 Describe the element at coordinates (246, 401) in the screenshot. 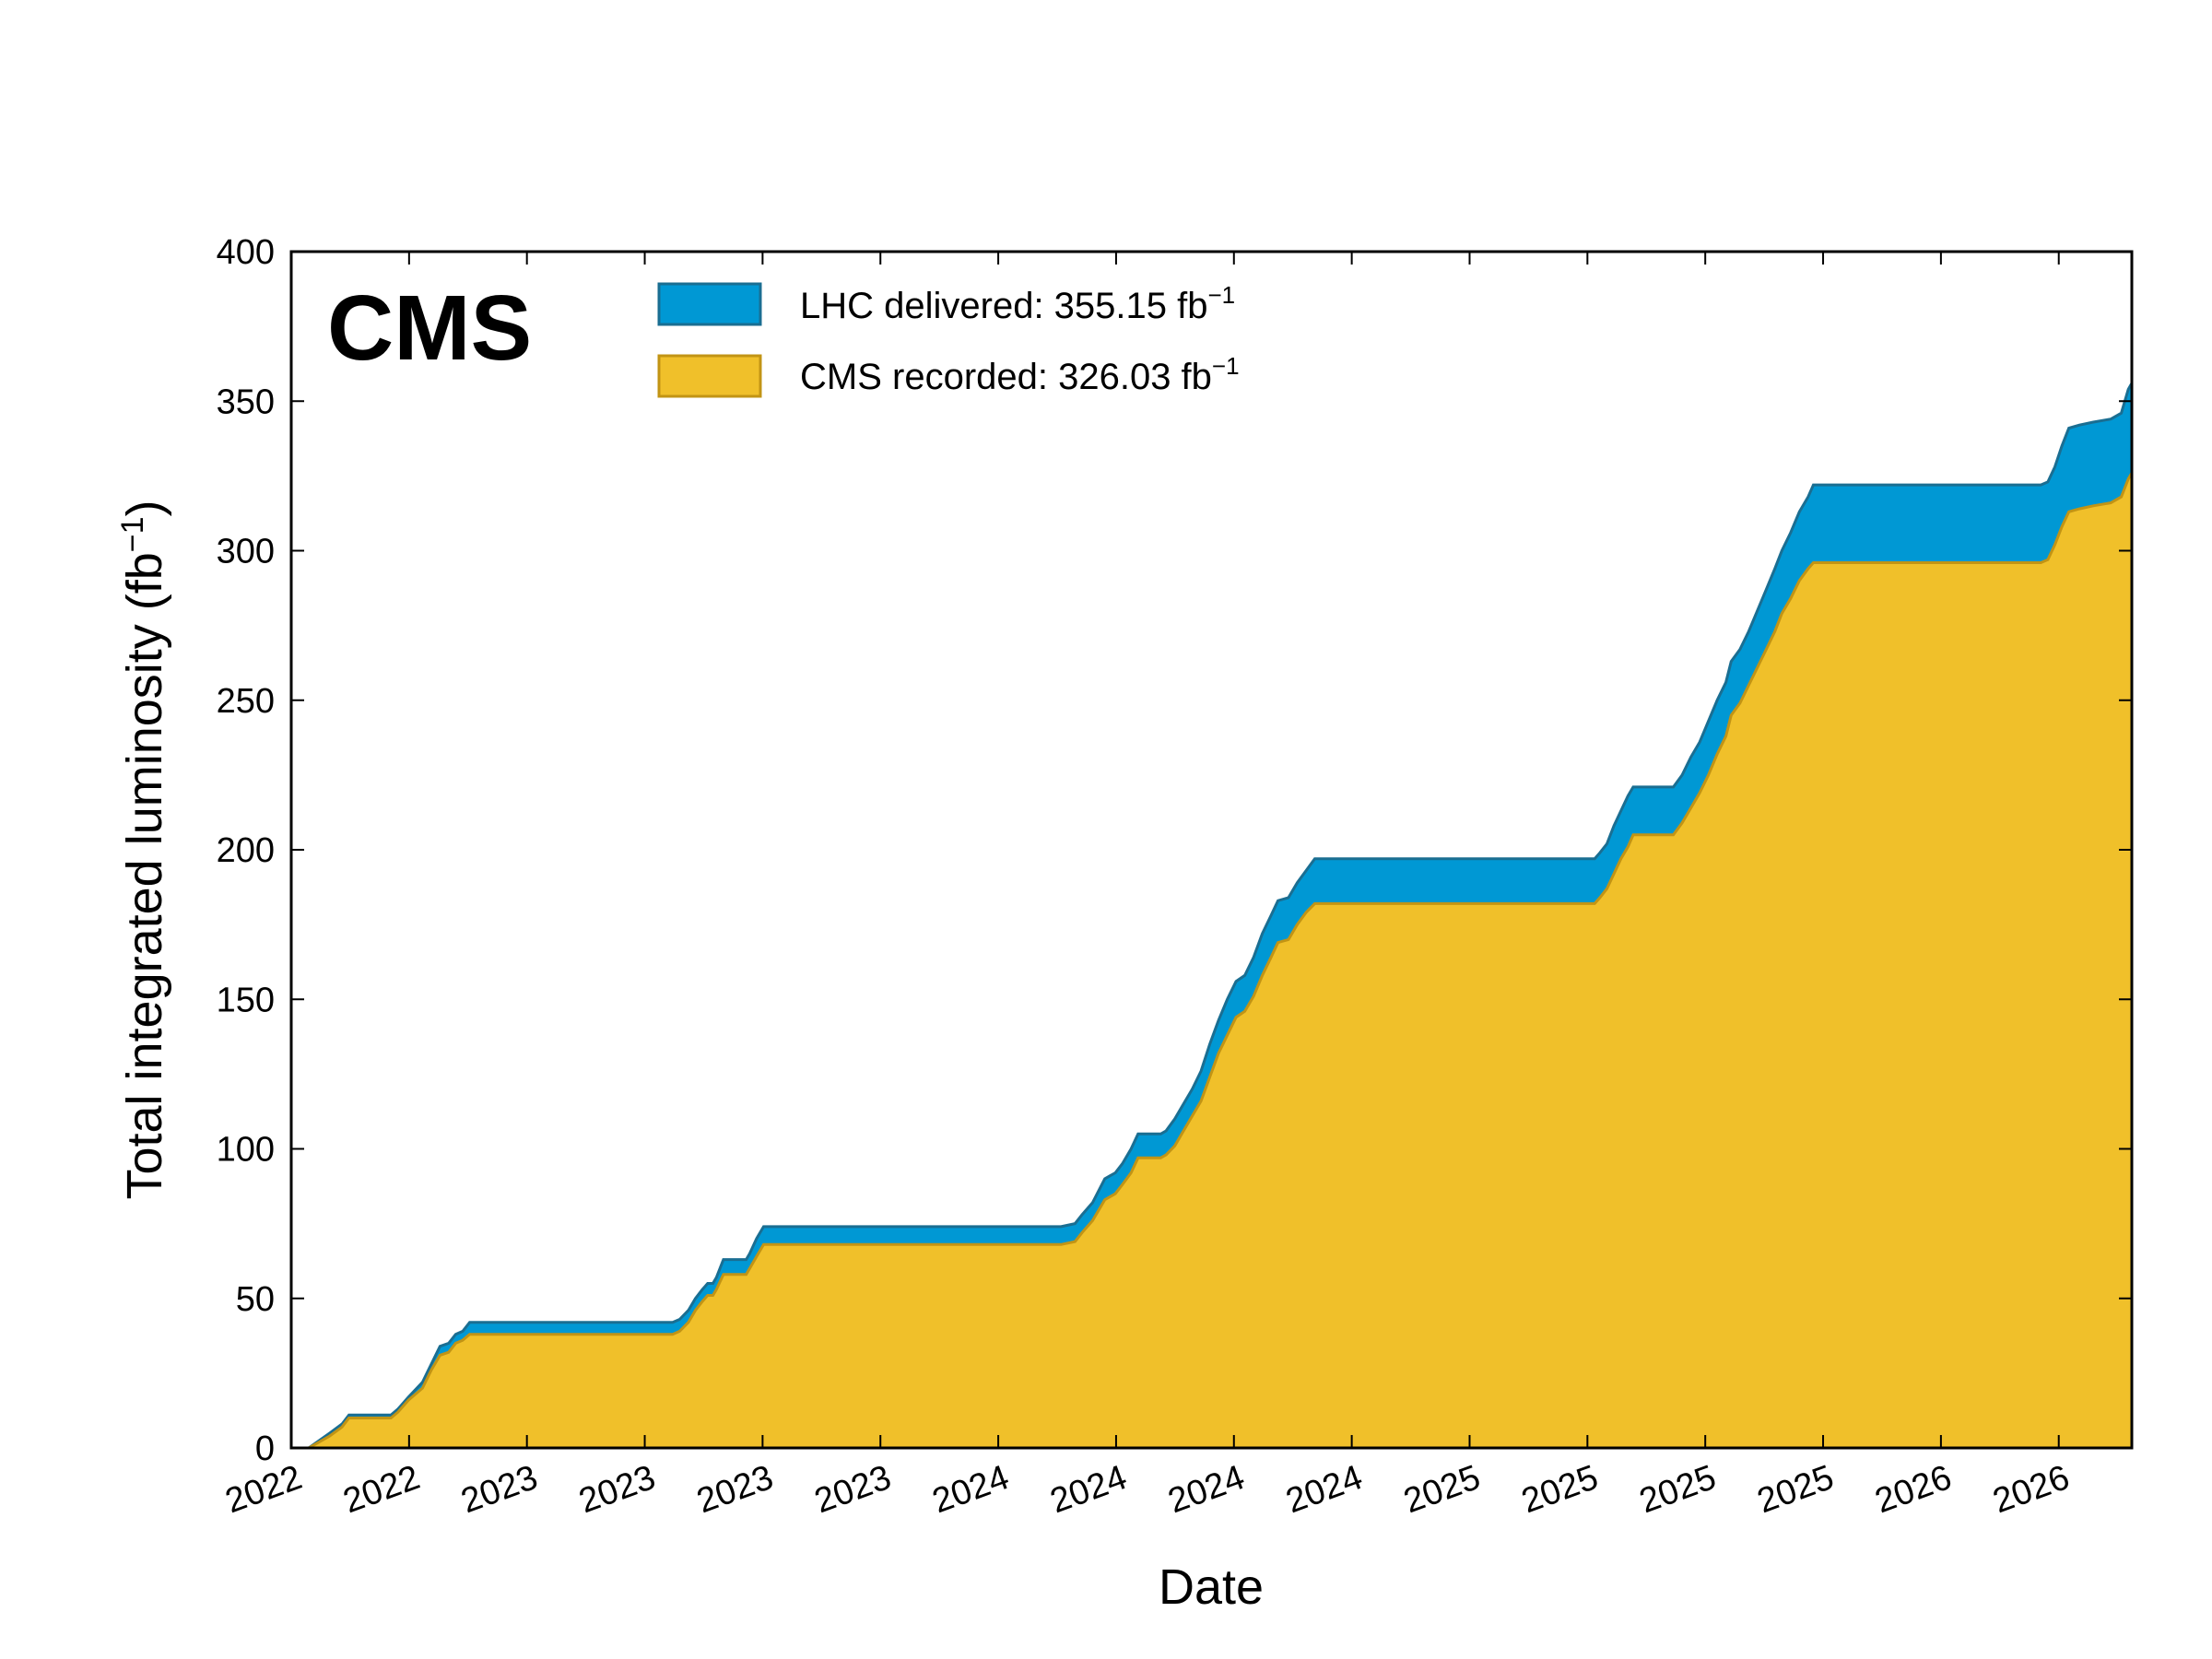

I see `y-tick-label: 350` at that location.